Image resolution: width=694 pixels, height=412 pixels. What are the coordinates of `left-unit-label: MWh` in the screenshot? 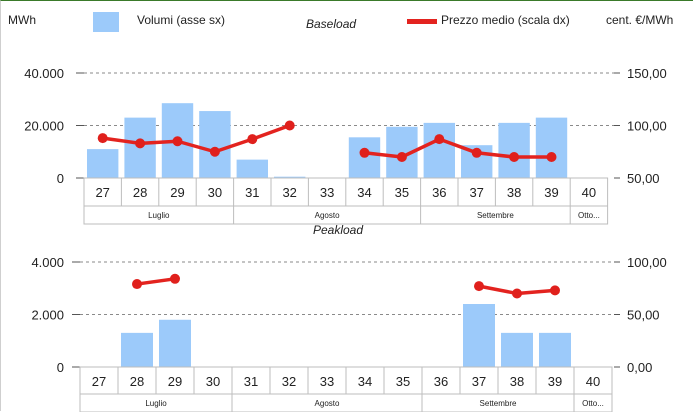 It's located at (22, 20).